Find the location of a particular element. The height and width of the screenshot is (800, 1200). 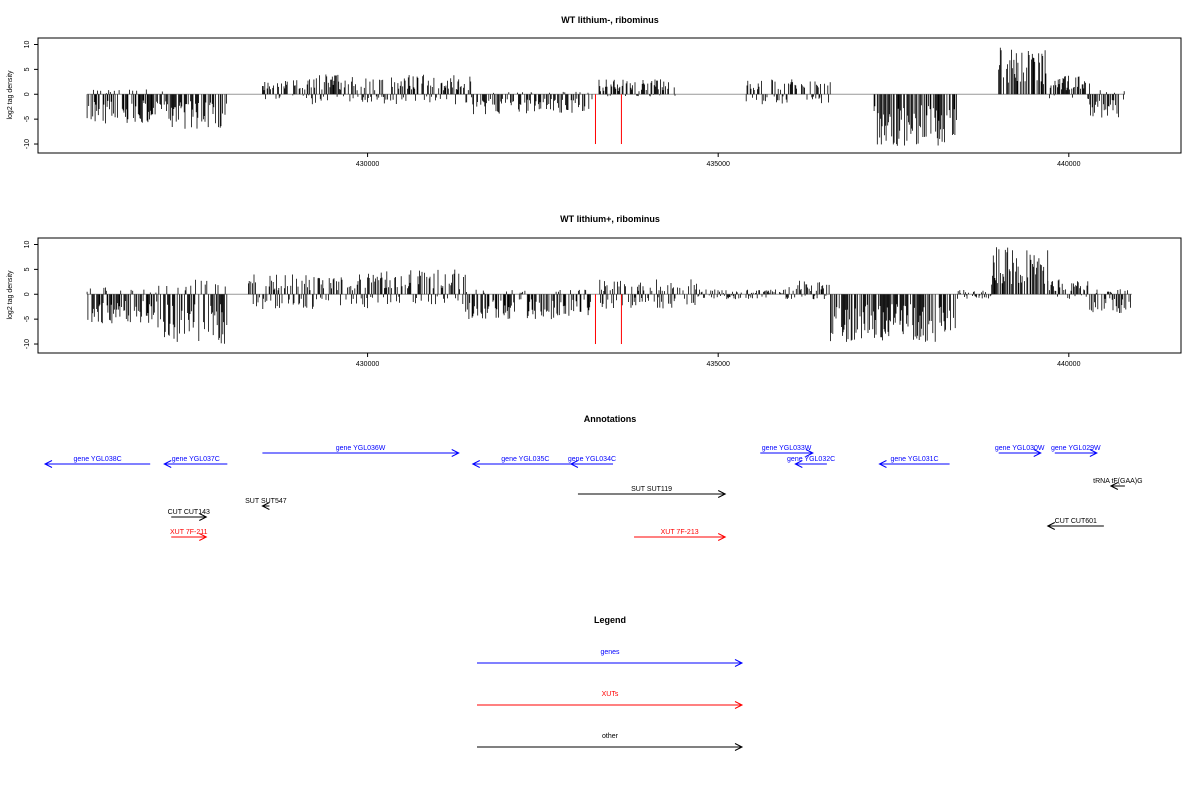

annotation-feature: gene YGL032C is located at coordinates (811, 462).